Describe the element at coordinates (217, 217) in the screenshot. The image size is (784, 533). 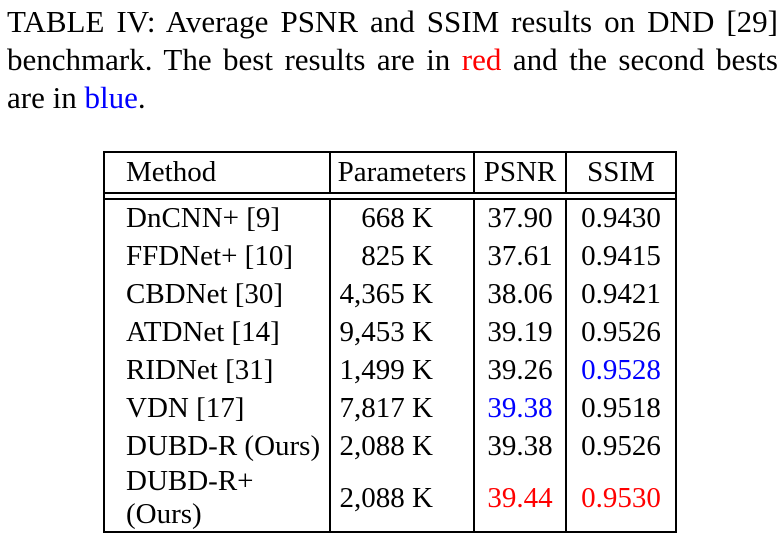
I see `method-cell: DnCNN+ [9]` at that location.